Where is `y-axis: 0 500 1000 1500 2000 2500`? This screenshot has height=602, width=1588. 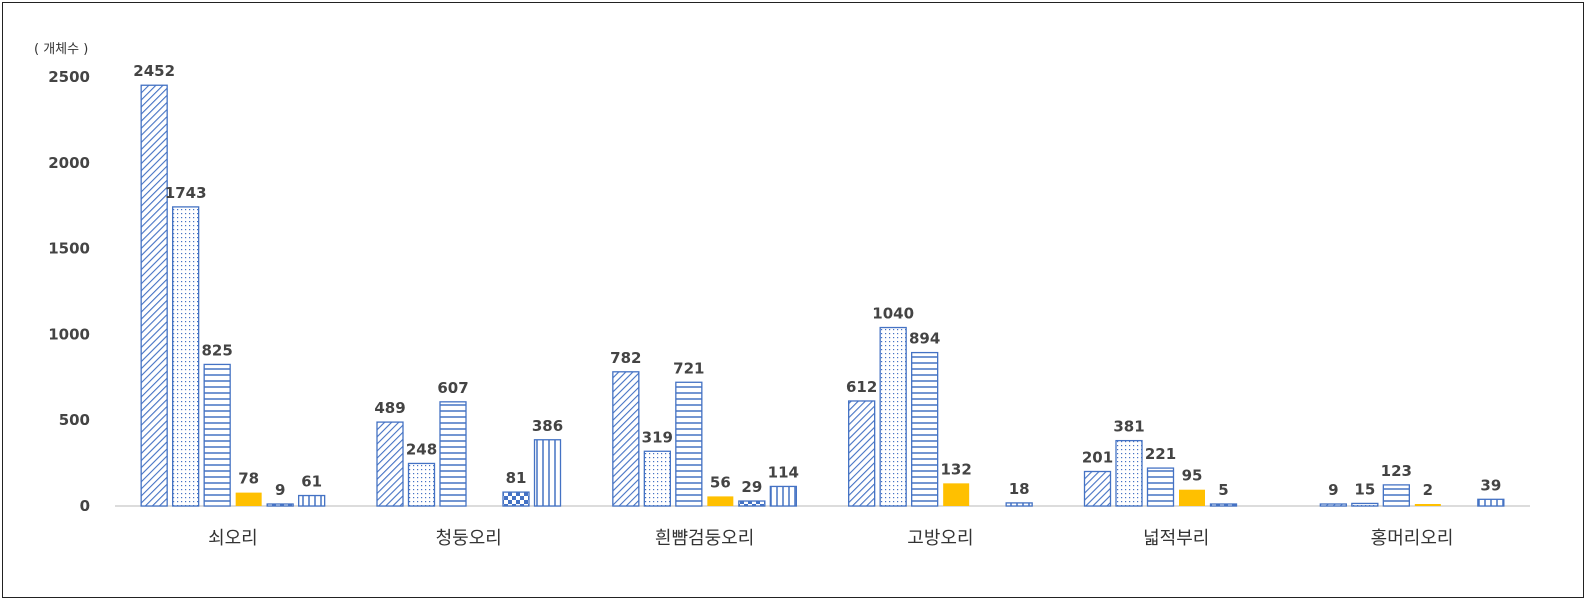
y-axis: 0 500 1000 1500 2000 2500 is located at coordinates (69, 291).